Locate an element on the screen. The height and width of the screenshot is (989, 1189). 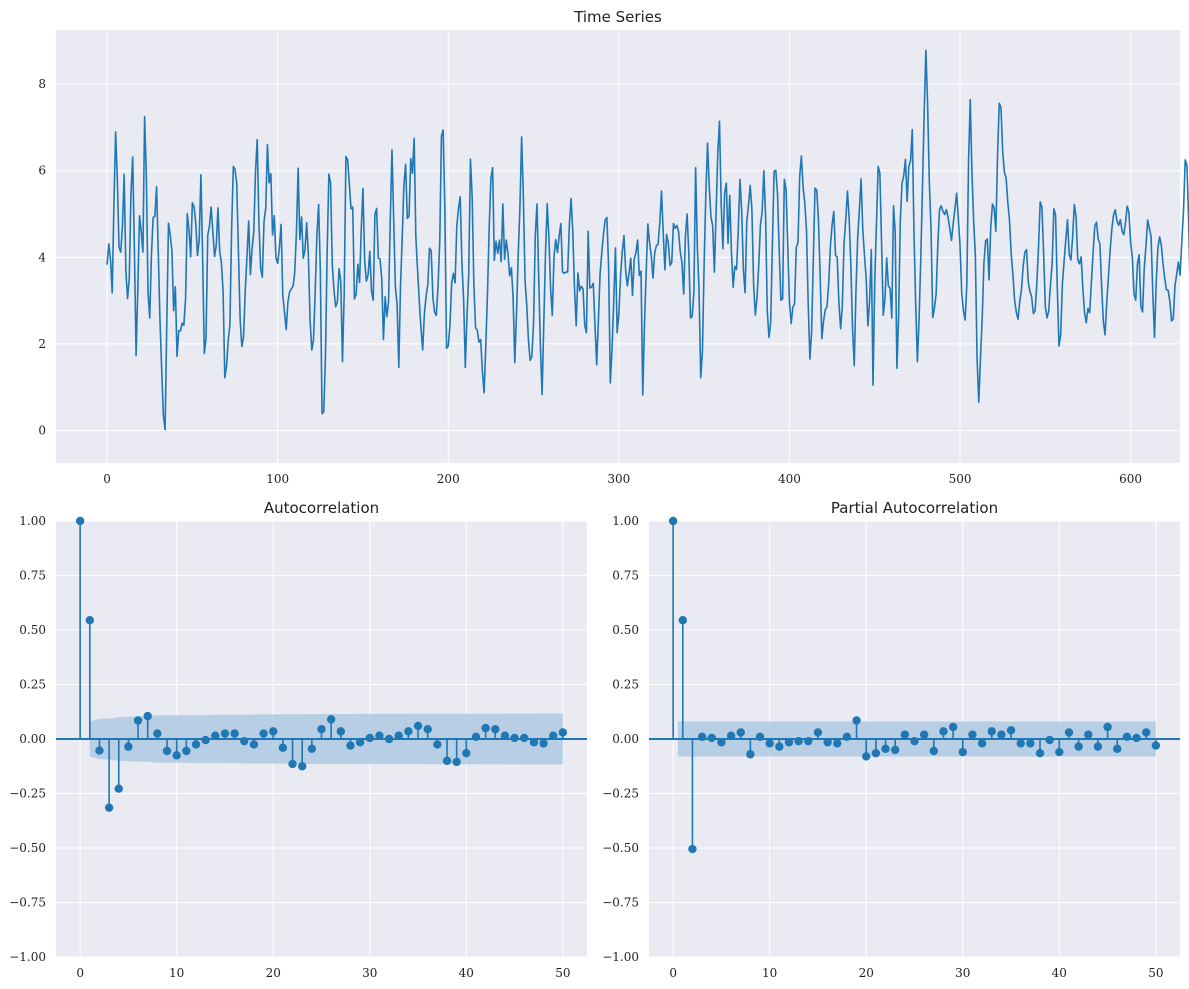
time-series-title: Time Series is located at coordinates (617, 17).